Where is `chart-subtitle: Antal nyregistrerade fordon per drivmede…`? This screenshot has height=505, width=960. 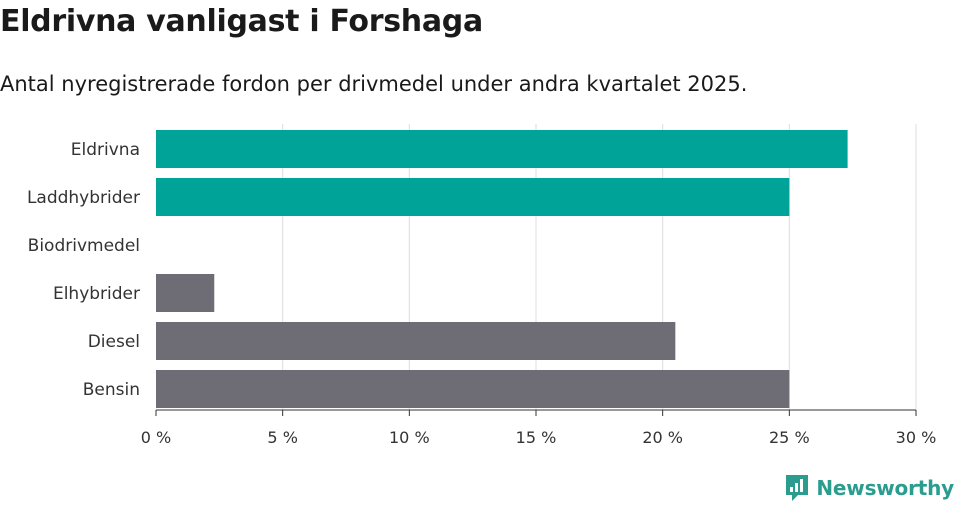 chart-subtitle: Antal nyregistrerade fordon per drivmede… is located at coordinates (374, 84).